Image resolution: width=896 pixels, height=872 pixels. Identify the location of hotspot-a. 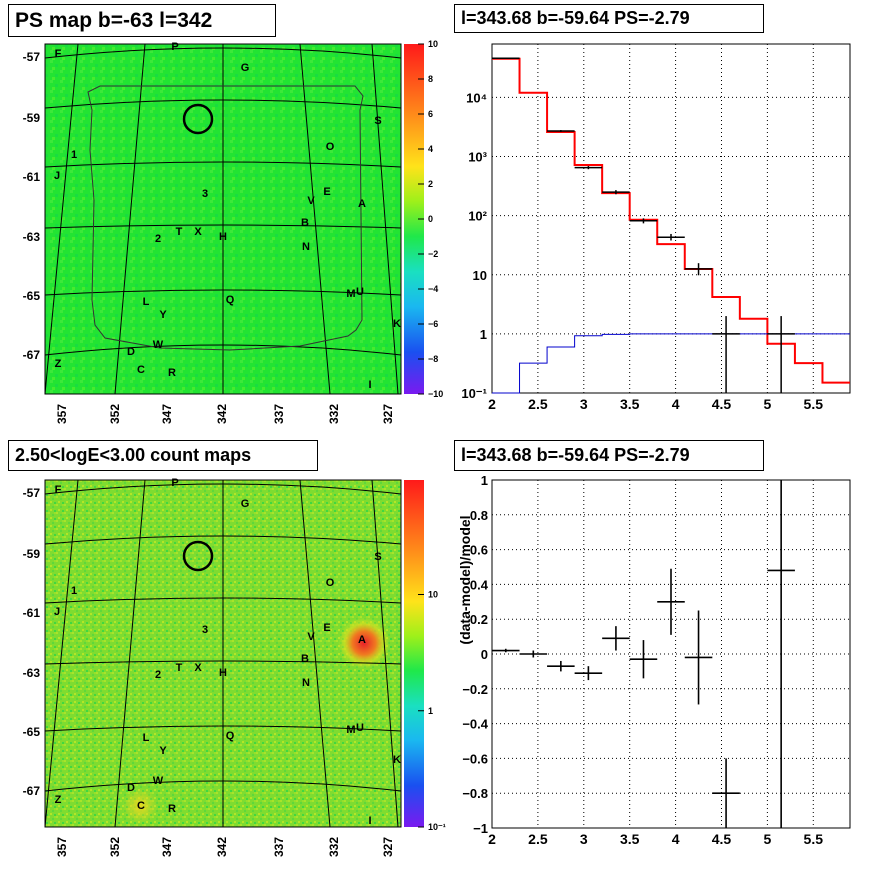
(364, 643).